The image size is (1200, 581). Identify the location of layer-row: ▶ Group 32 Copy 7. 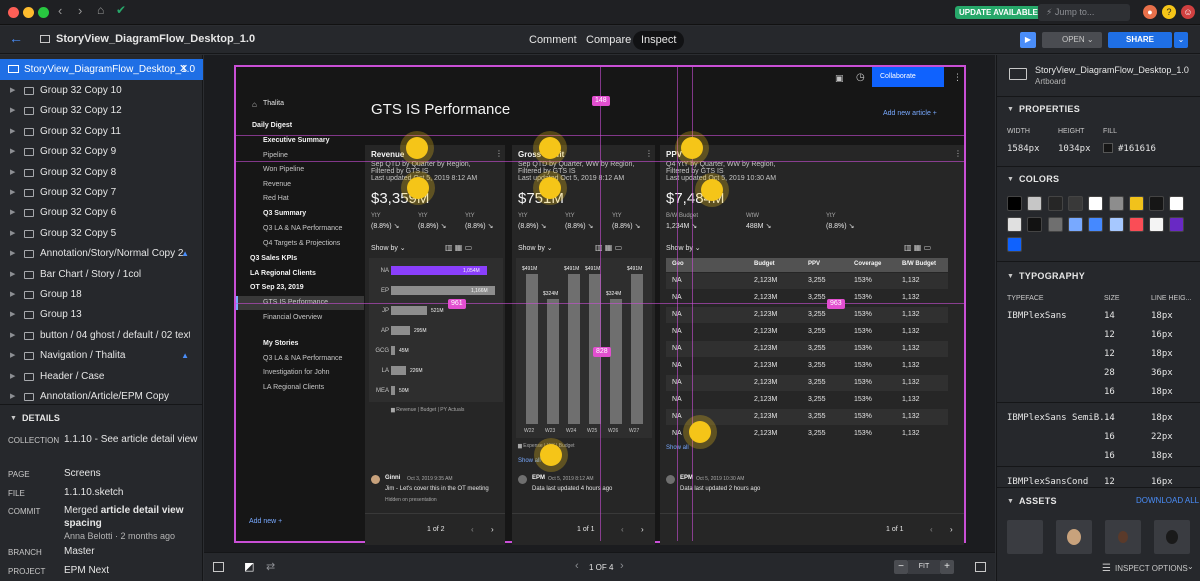
(101, 193).